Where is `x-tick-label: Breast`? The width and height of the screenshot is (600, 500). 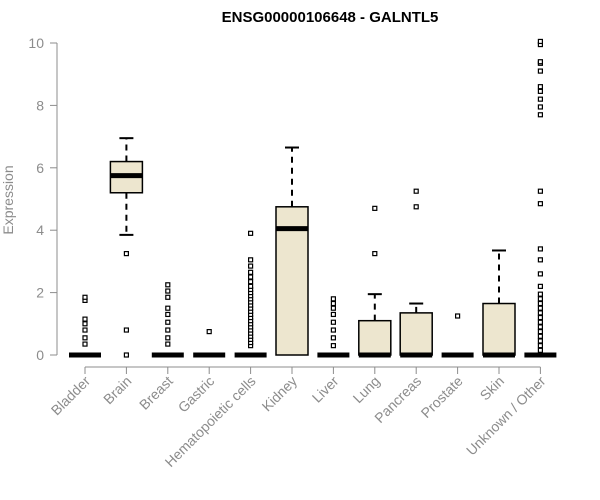
x-tick-label: Breast is located at coordinates (156, 393).